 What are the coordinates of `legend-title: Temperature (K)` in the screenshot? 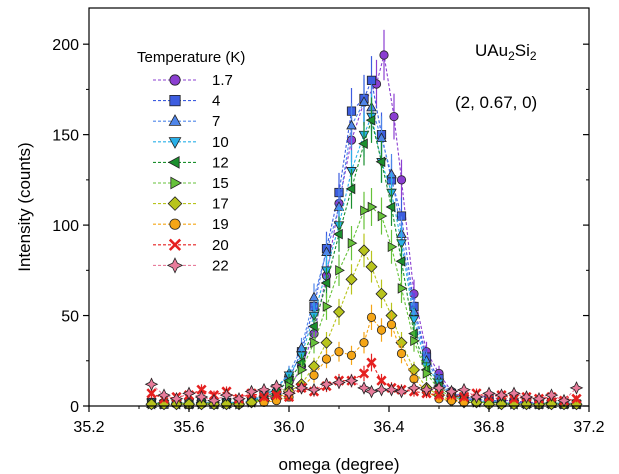 It's located at (191, 57).